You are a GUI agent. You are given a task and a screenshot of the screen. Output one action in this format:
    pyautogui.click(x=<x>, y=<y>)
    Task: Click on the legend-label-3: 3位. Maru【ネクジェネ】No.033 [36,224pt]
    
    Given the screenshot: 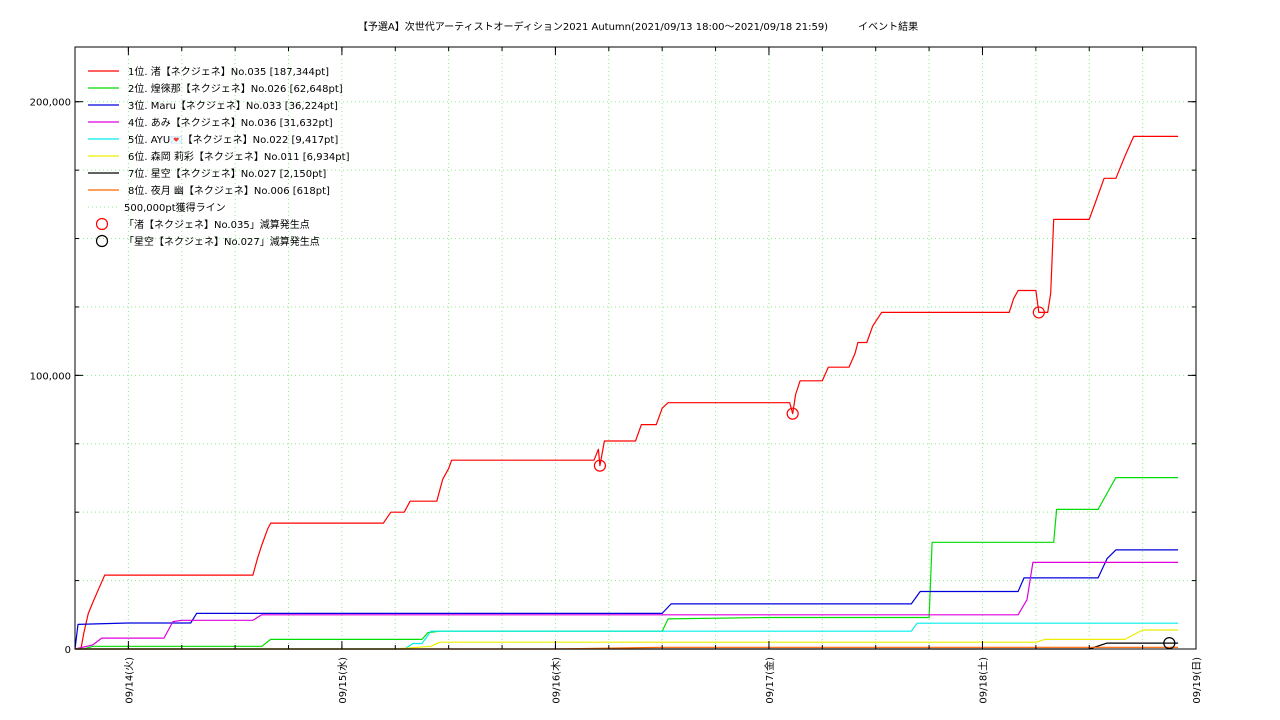 What is the action you would take?
    pyautogui.click(x=233, y=105)
    